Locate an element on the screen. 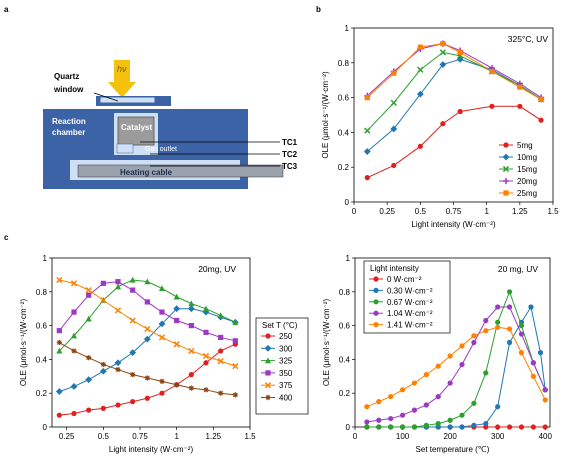 The width and height of the screenshot is (571, 473). y-tick-label: 0.2 is located at coordinates (344, 167).